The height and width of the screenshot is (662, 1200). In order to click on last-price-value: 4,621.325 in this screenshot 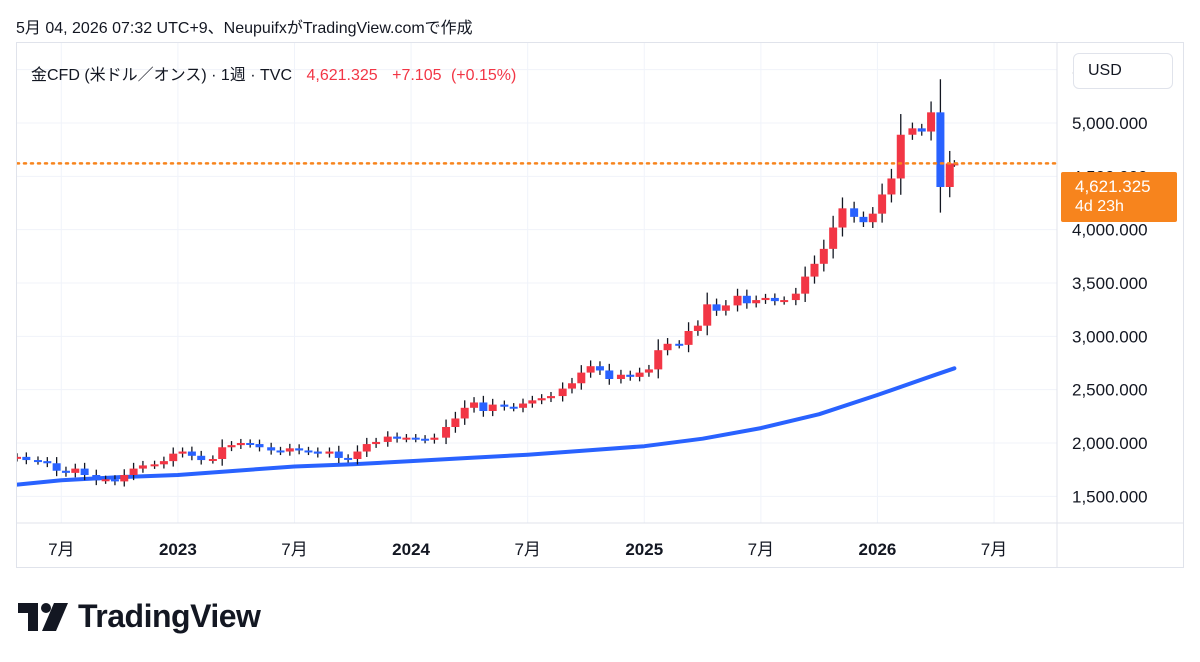, I will do `click(1113, 186)`.